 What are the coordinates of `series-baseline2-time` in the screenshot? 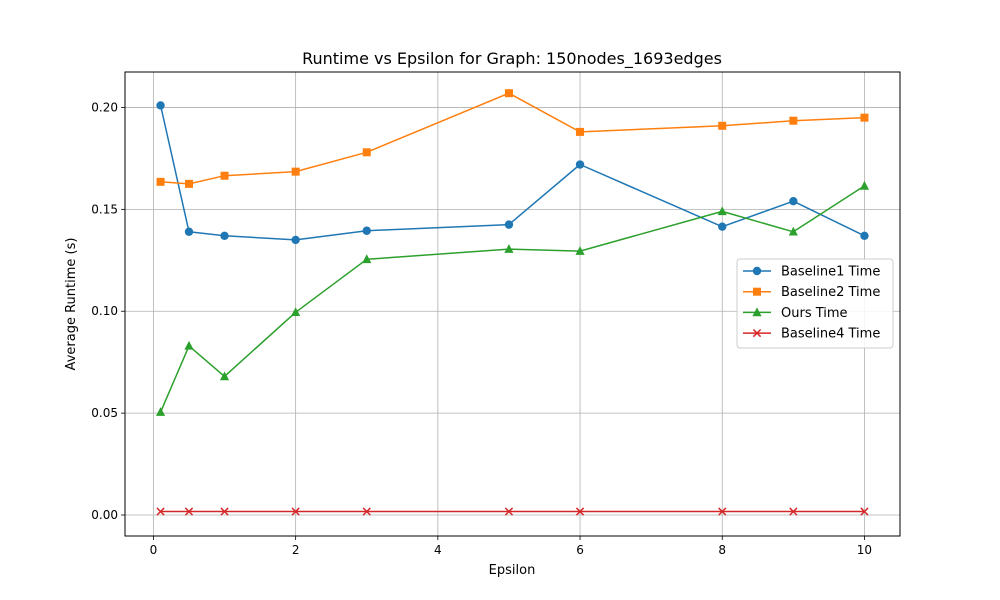 It's located at (512, 138).